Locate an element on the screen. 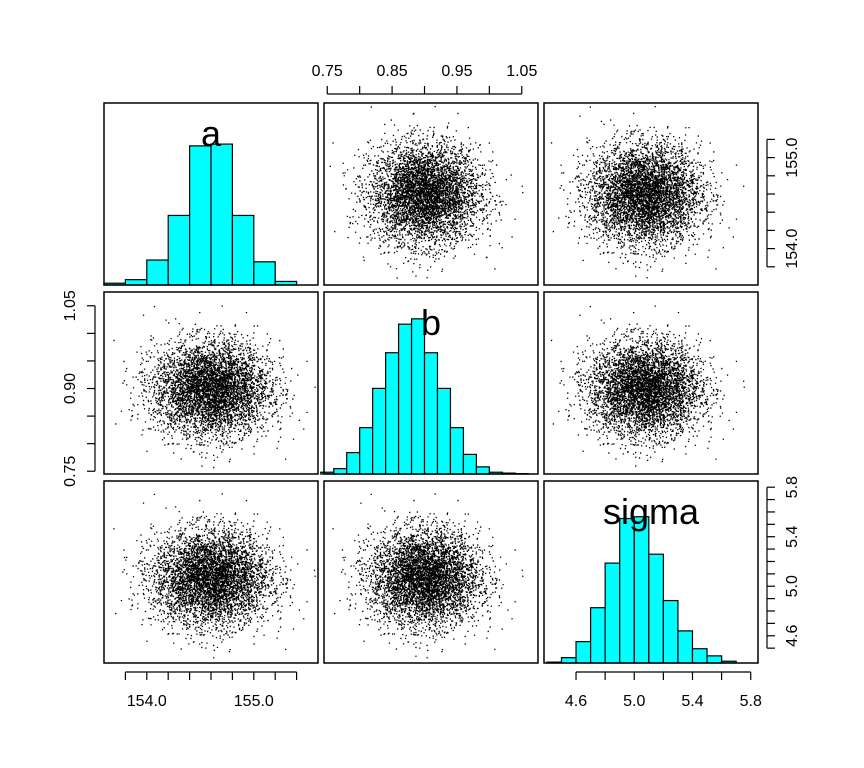 Image resolution: width=864 pixels, height=768 pixels. tick-label-a-0: 154.0 is located at coordinates (147, 701).